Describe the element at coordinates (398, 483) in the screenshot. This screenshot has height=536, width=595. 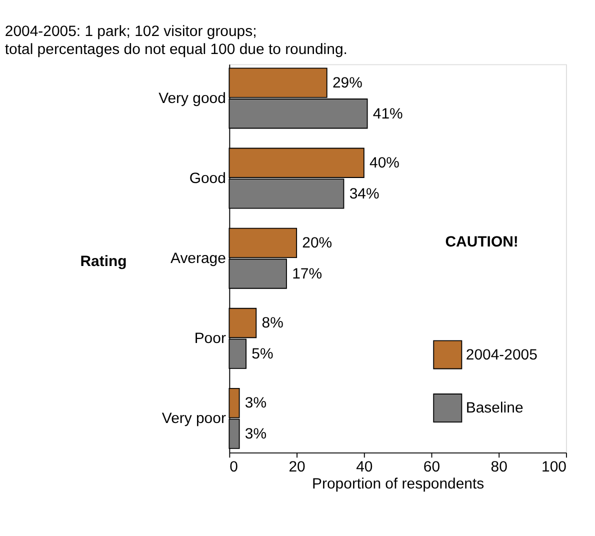
I see `x-axis-title: Proportion of respondents` at that location.